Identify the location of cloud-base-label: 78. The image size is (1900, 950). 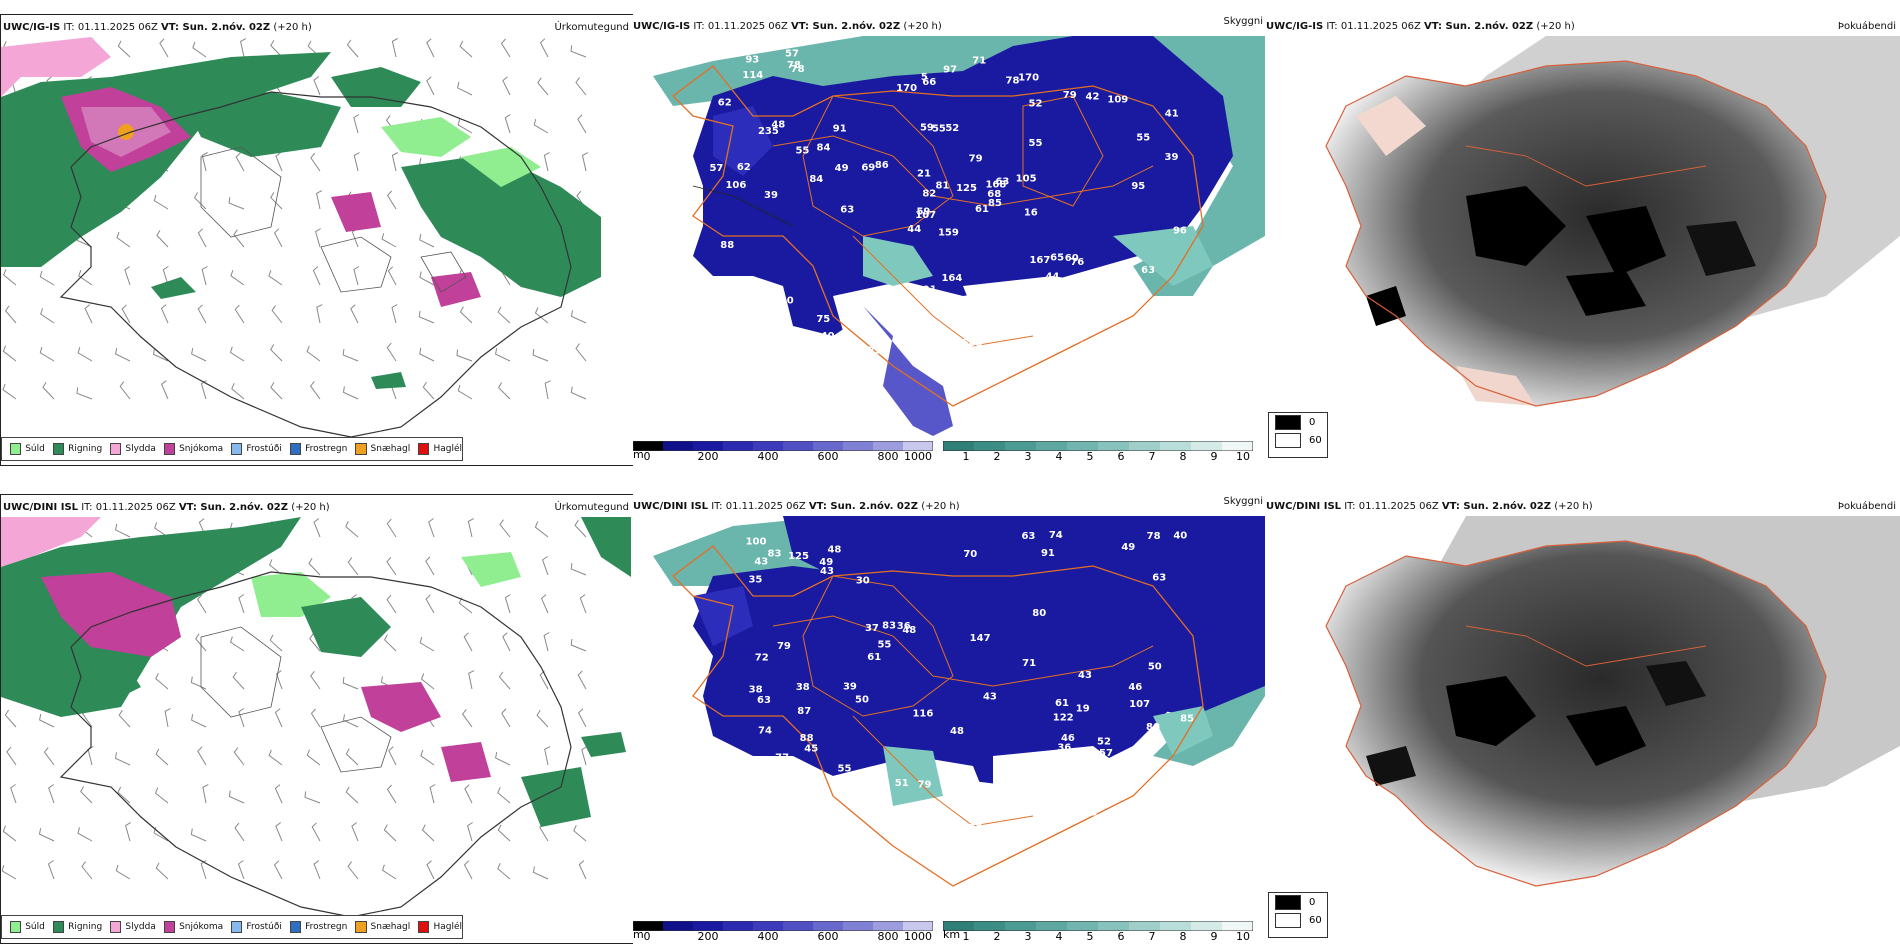
(1013, 81).